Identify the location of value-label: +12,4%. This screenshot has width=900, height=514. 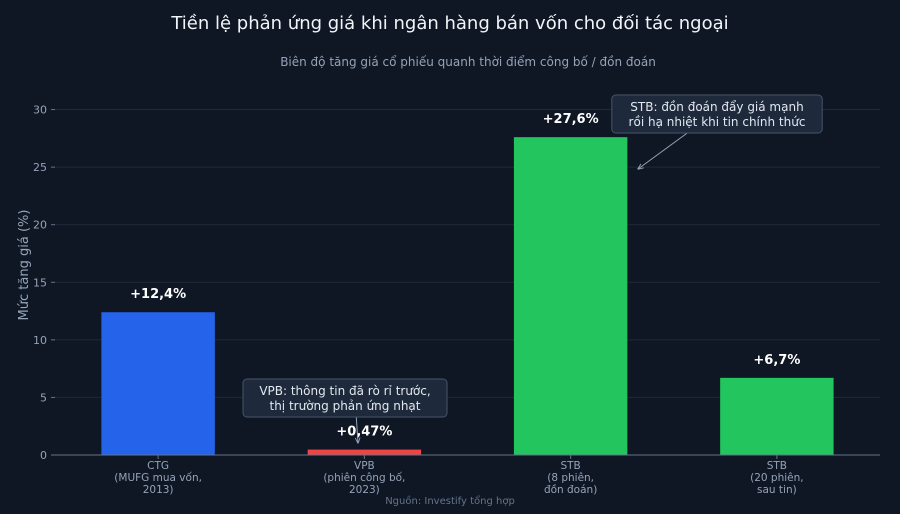
(158, 294).